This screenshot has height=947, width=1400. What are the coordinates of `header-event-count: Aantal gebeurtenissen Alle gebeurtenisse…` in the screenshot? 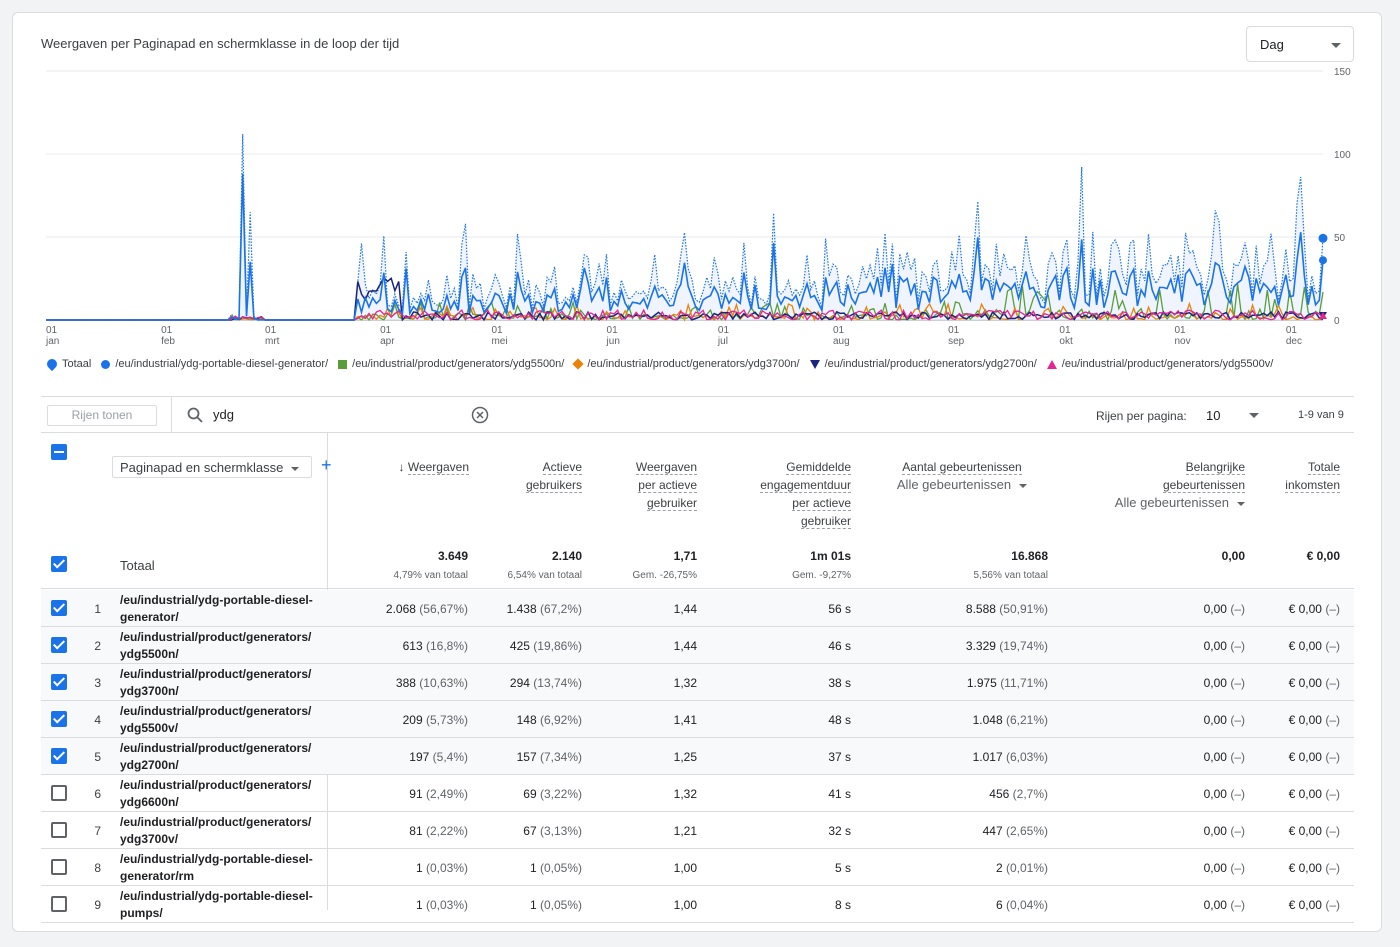 It's located at (962, 476).